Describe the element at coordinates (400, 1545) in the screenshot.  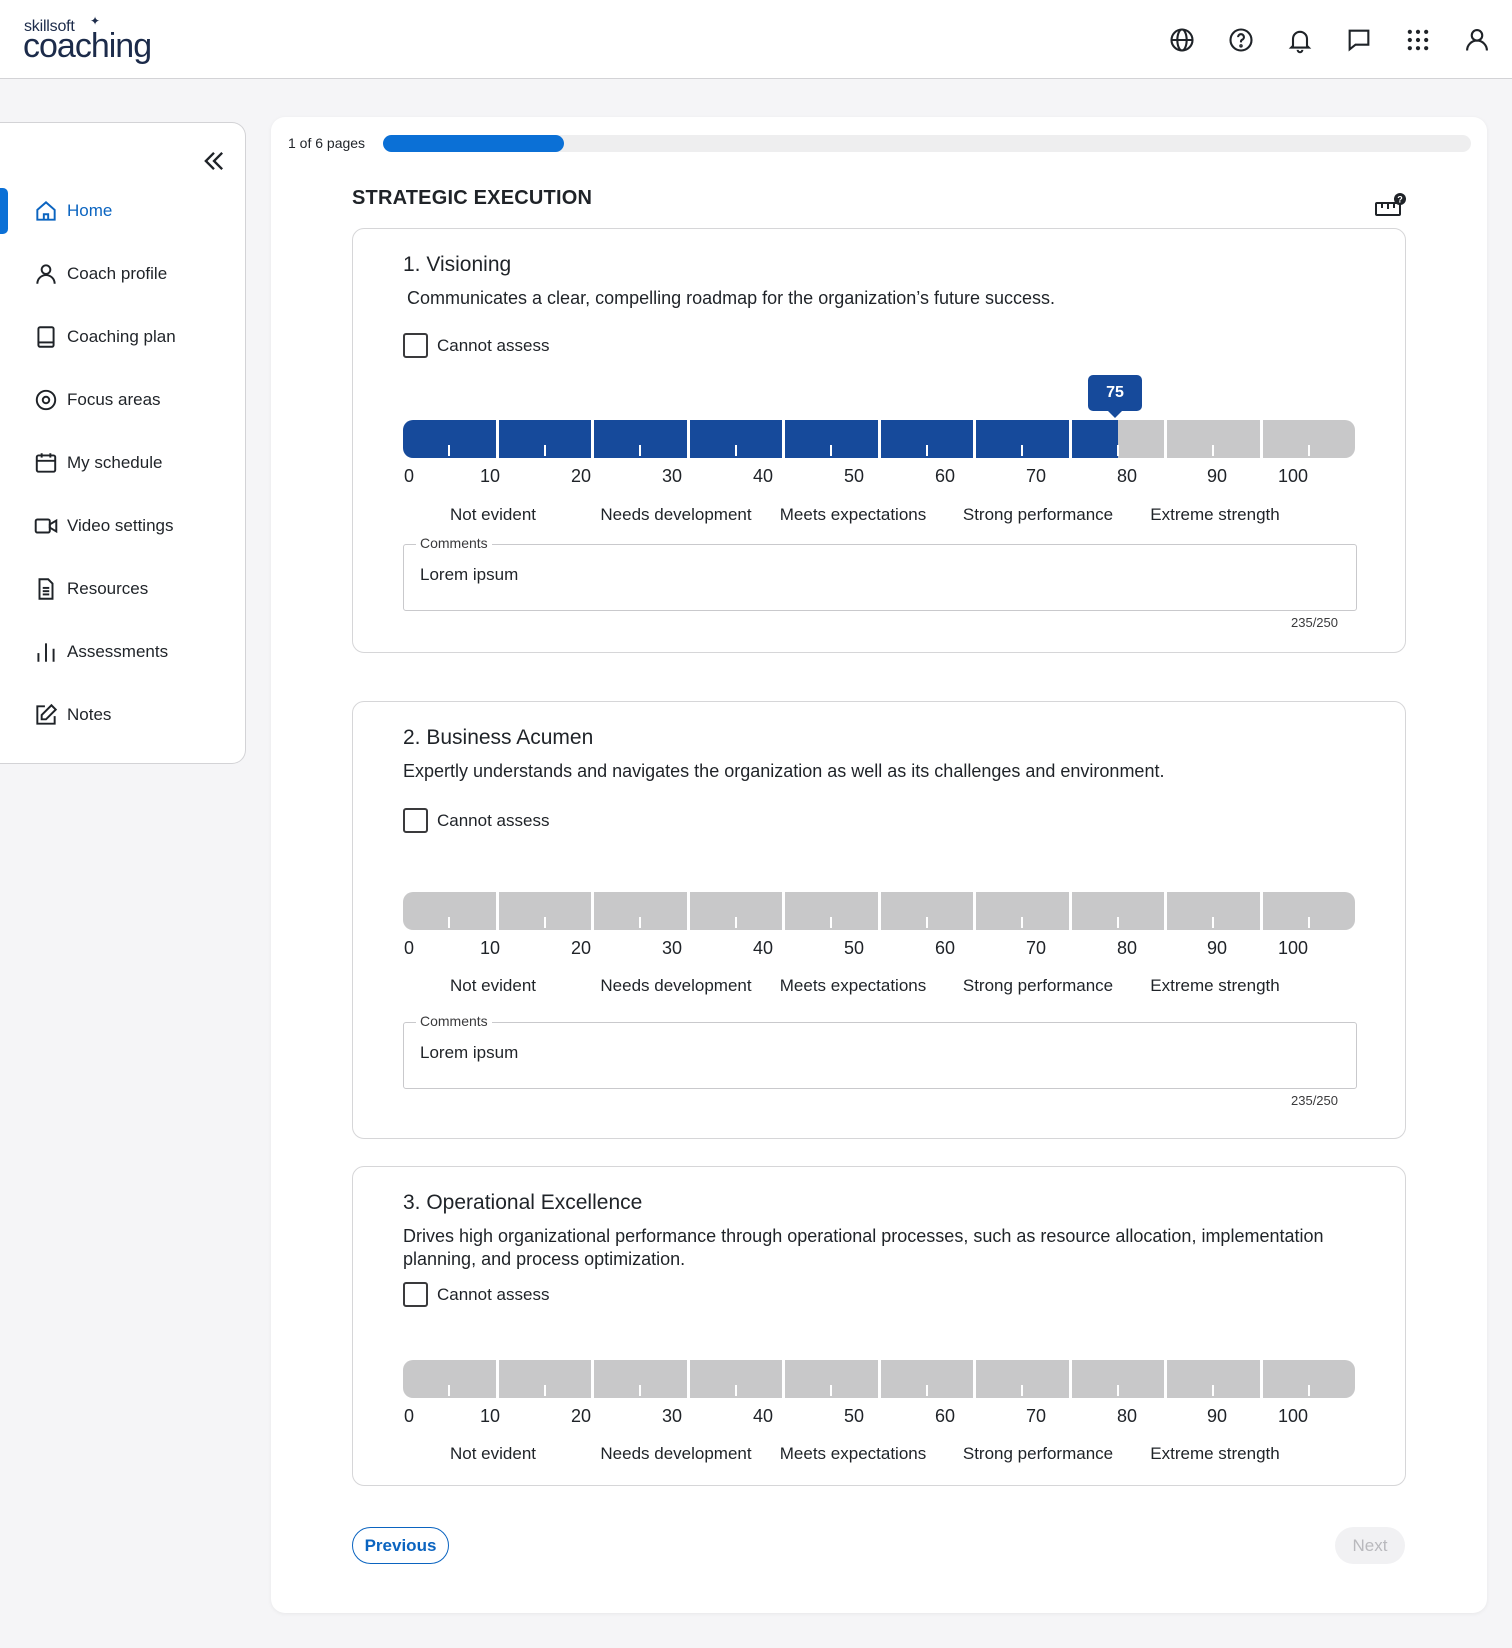
I see `previous-button: Previous` at that location.